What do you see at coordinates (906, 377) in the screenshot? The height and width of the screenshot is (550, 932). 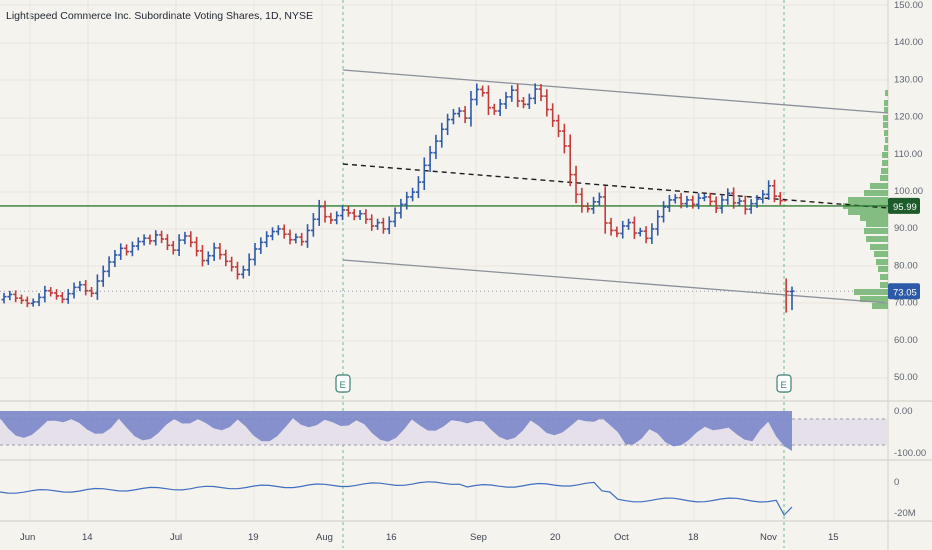 I see `price-axis-tick-label: 50.00` at bounding box center [906, 377].